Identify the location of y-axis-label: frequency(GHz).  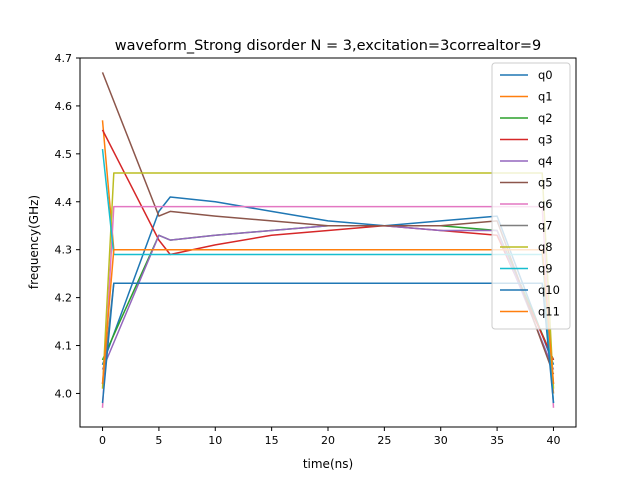
(34, 242).